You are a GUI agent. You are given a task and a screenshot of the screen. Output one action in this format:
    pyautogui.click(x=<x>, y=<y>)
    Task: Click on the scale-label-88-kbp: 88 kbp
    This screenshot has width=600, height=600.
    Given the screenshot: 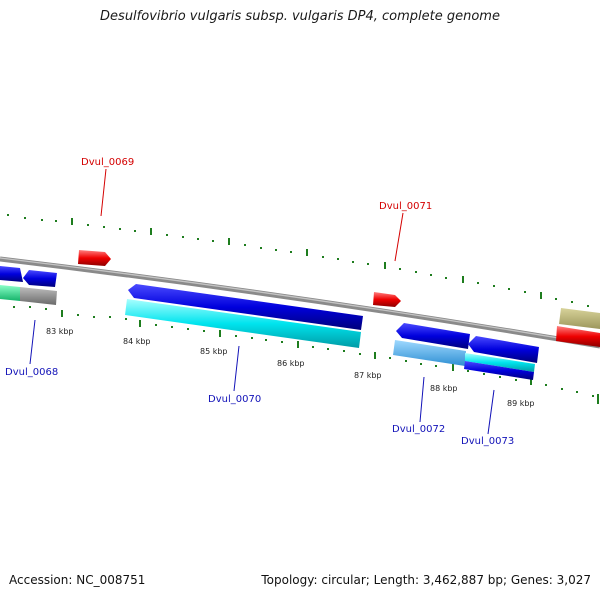 What is the action you would take?
    pyautogui.click(x=444, y=388)
    